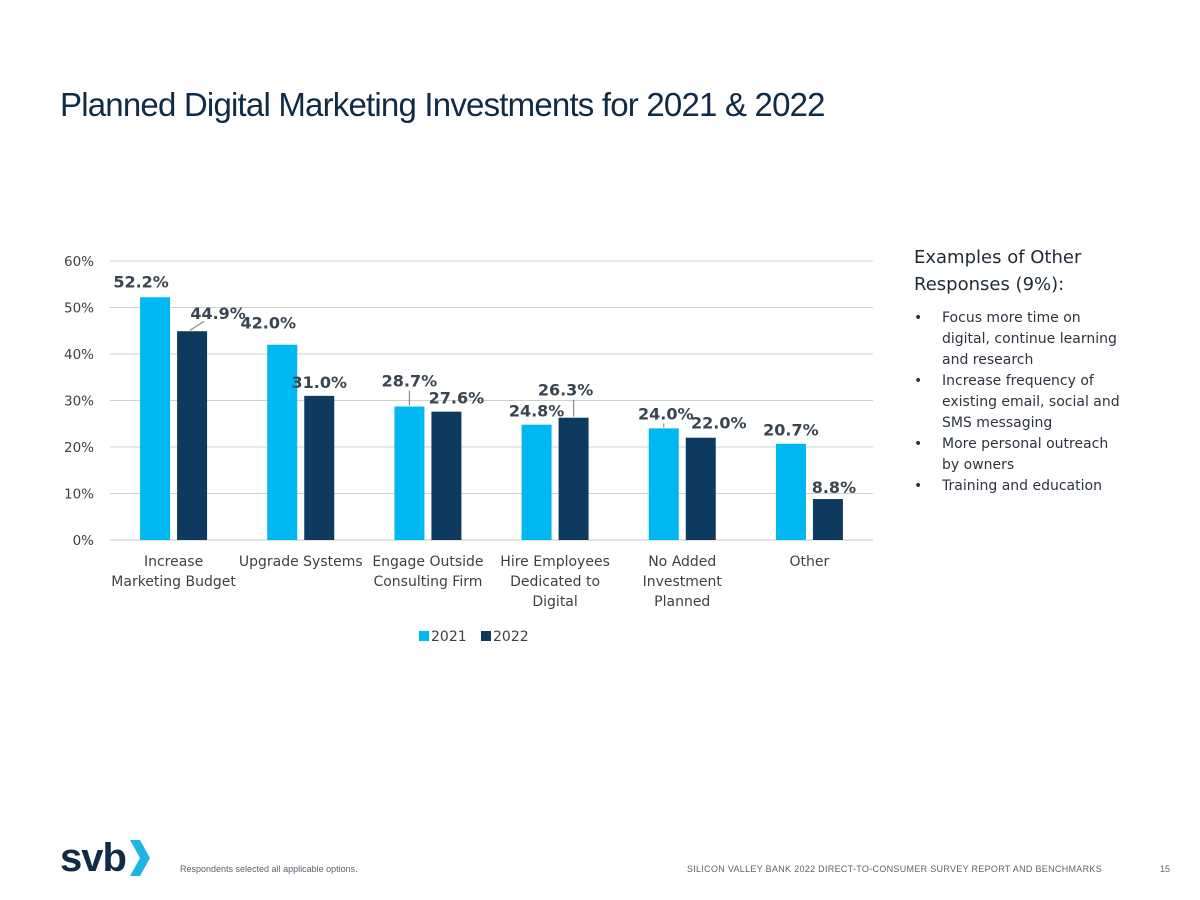 Image resolution: width=1200 pixels, height=900 pixels. What do you see at coordinates (79, 402) in the screenshot?
I see `y-tick-label: 30%` at bounding box center [79, 402].